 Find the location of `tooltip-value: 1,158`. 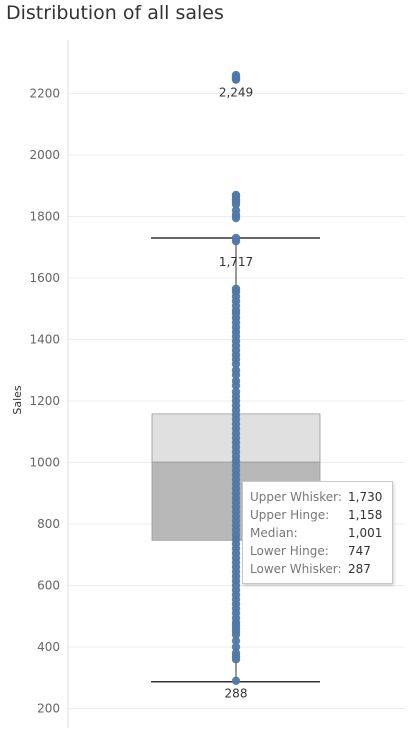

tooltip-value: 1,158 is located at coordinates (365, 515).